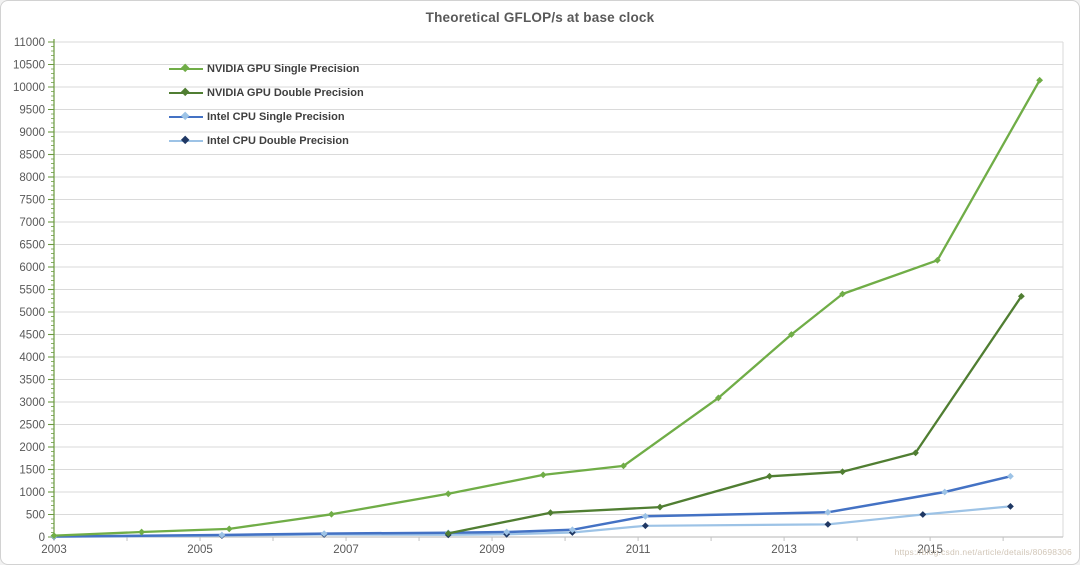 The height and width of the screenshot is (565, 1080). What do you see at coordinates (54, 550) in the screenshot?
I see `x-tick-label: 2003` at bounding box center [54, 550].